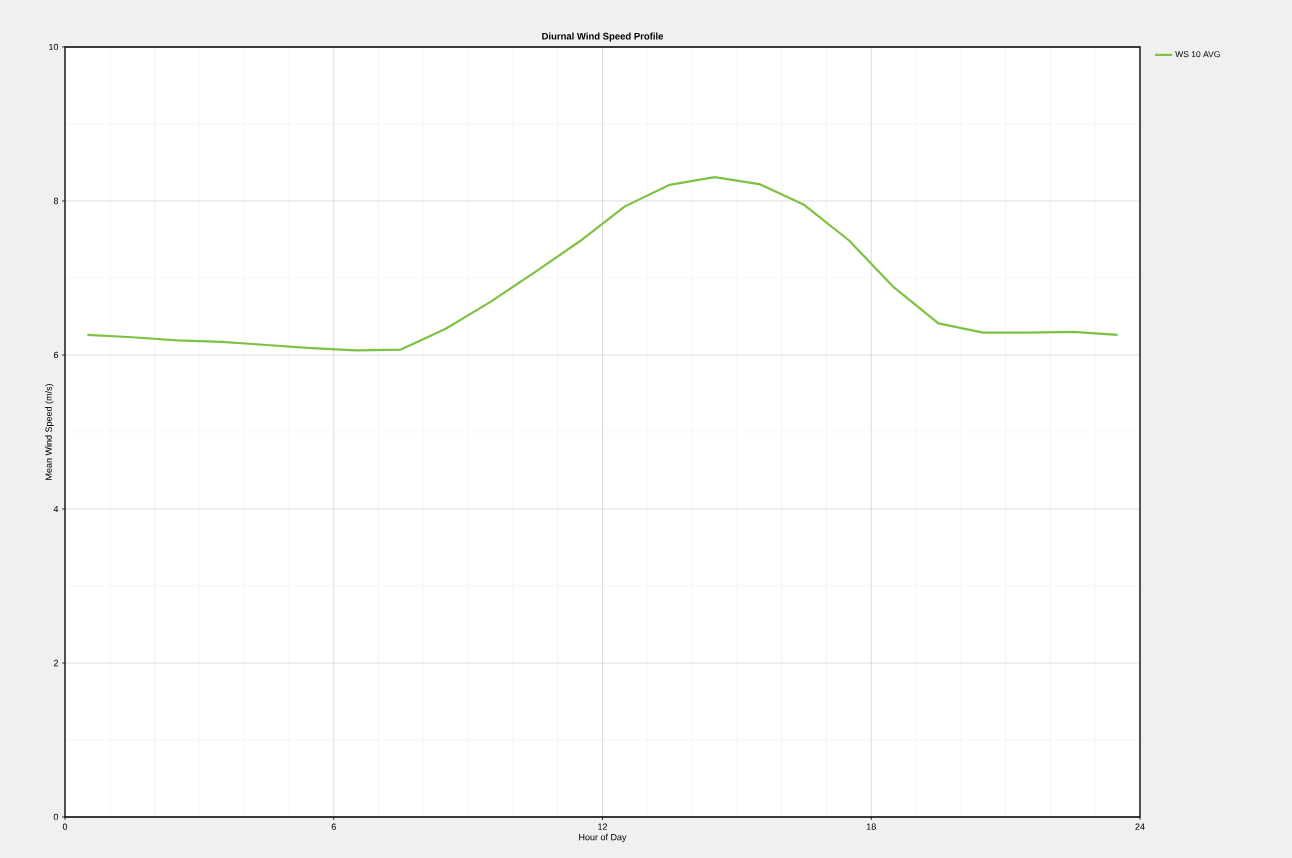 The width and height of the screenshot is (1292, 858). What do you see at coordinates (603, 838) in the screenshot?
I see `x-axis-title: Hour of Day` at bounding box center [603, 838].